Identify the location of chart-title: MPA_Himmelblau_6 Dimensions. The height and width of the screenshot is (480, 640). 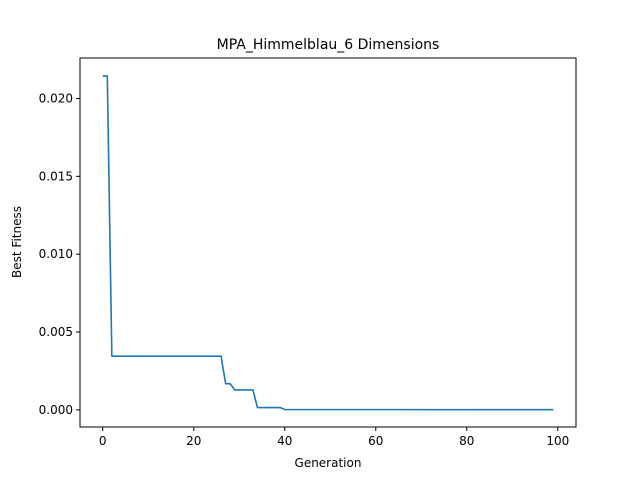
(328, 45).